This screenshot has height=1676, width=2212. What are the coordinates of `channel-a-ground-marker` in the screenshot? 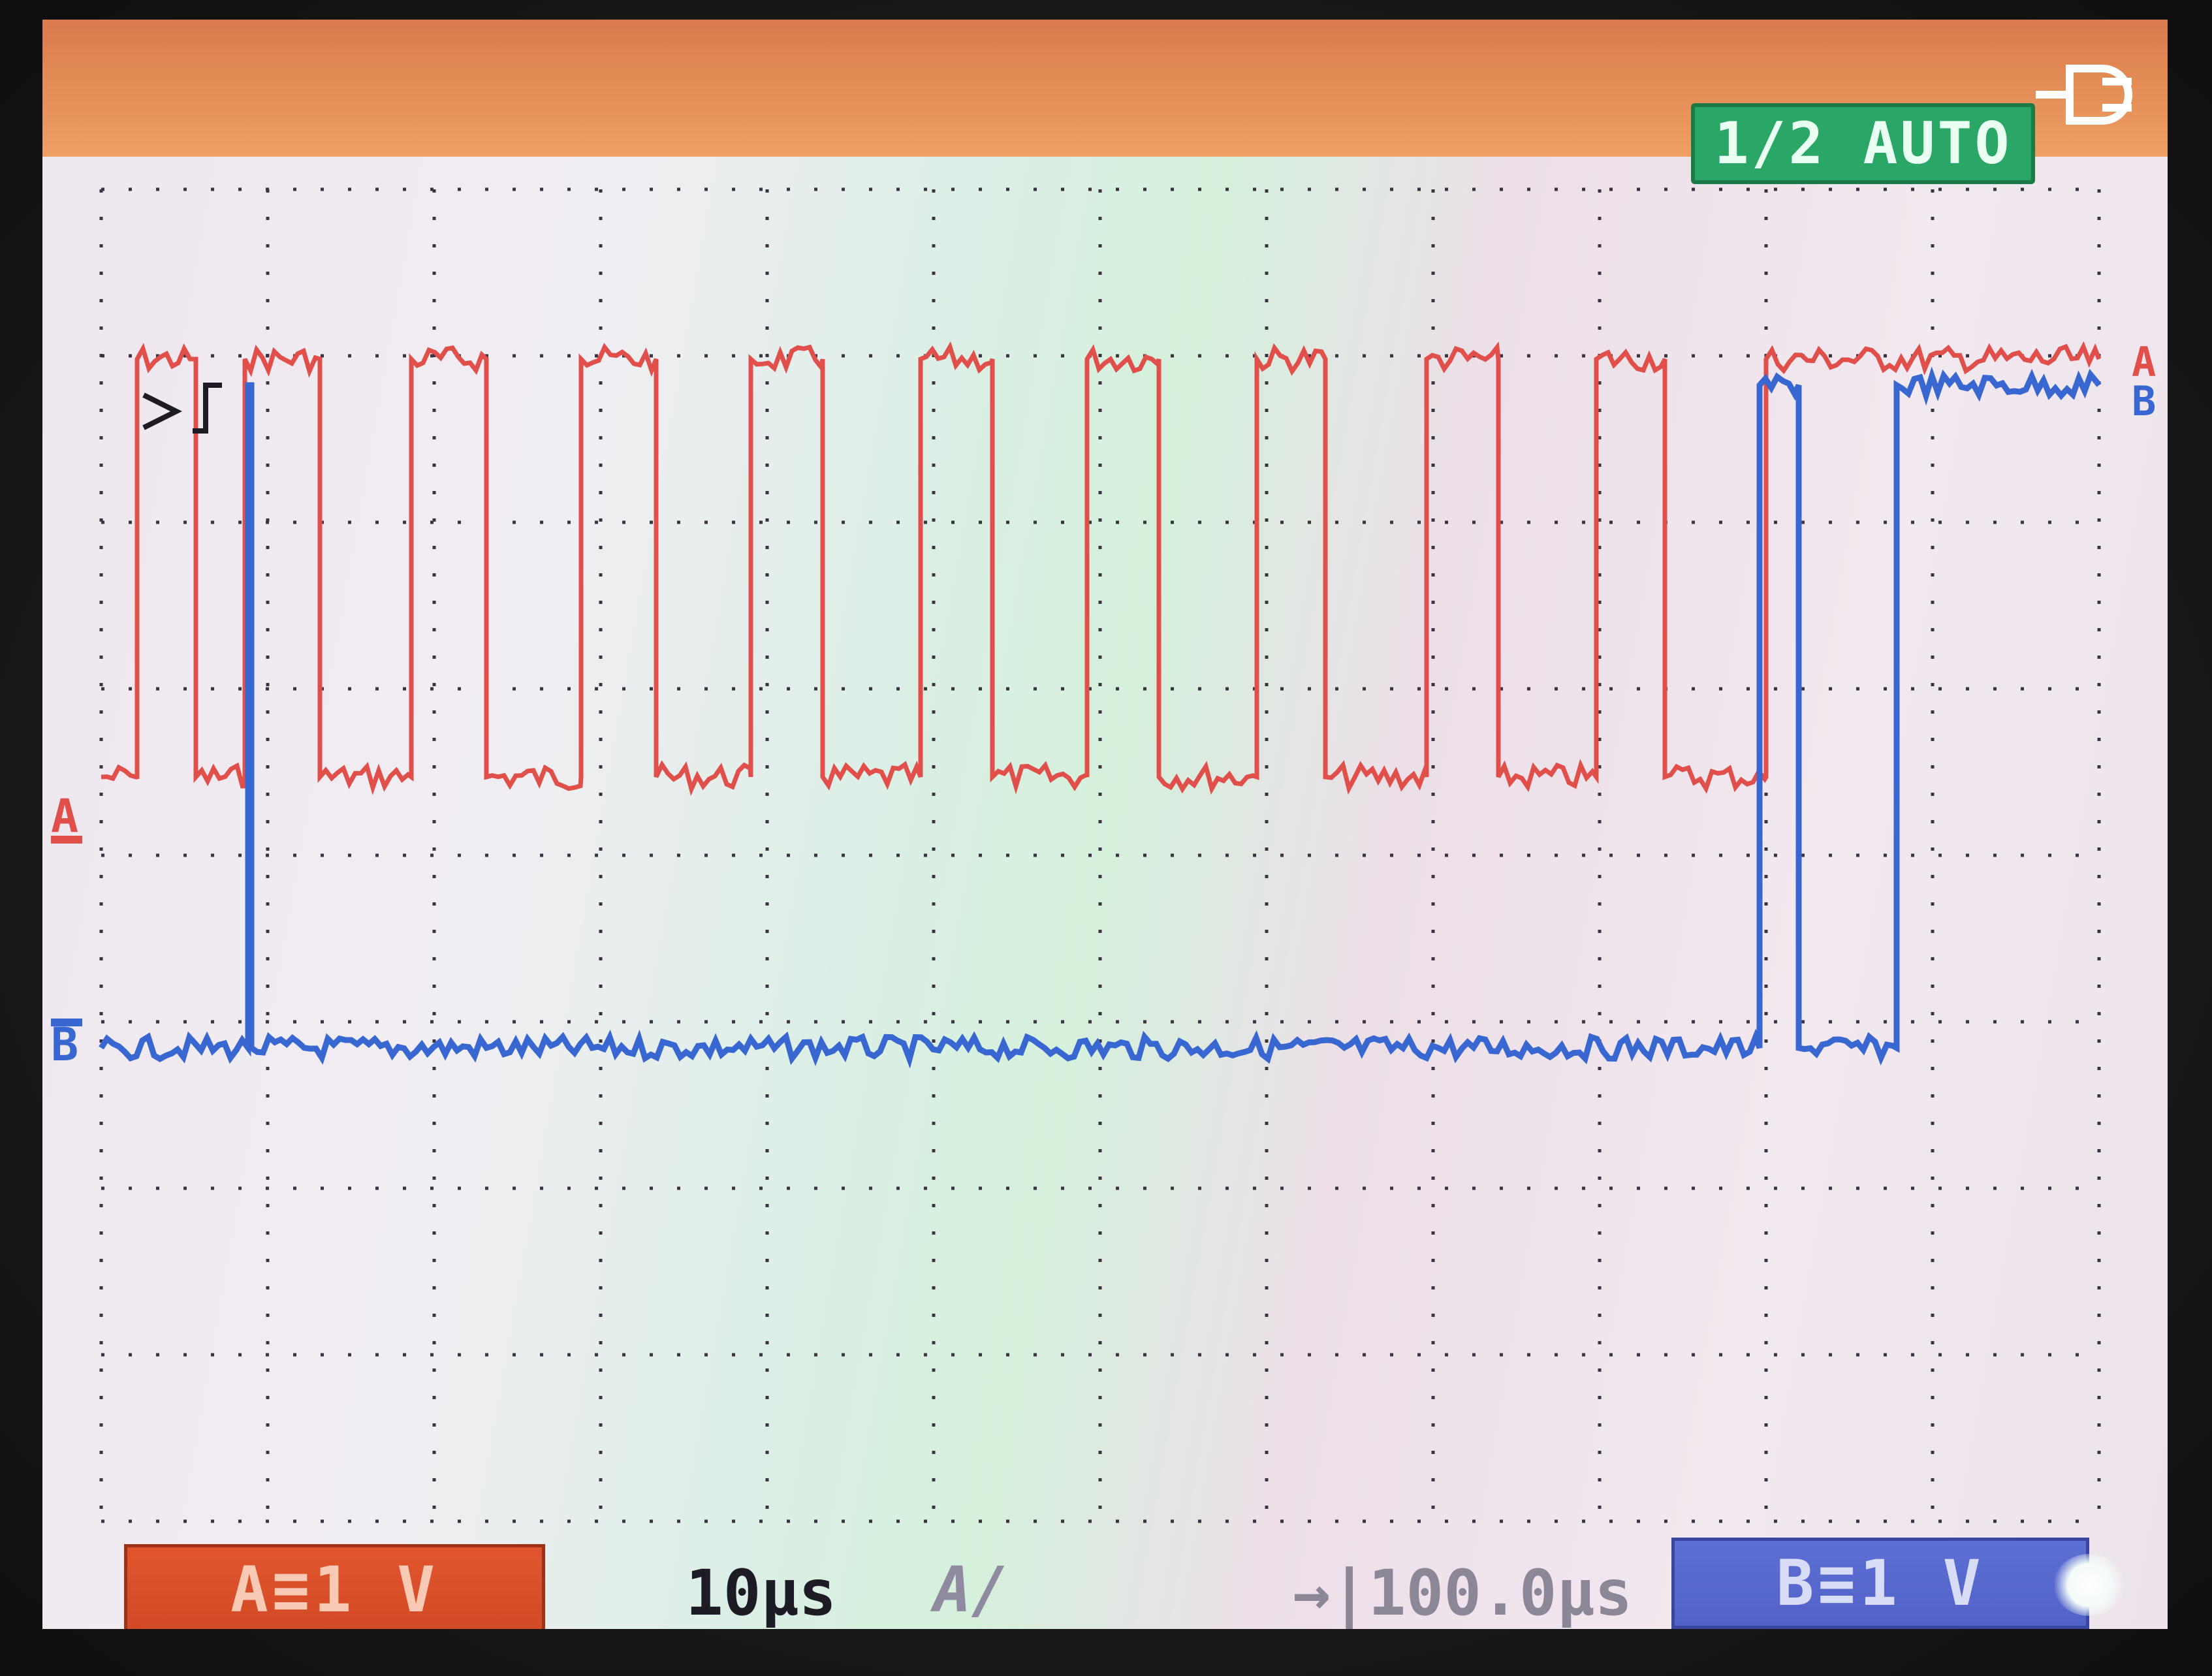 It's located at (66, 840).